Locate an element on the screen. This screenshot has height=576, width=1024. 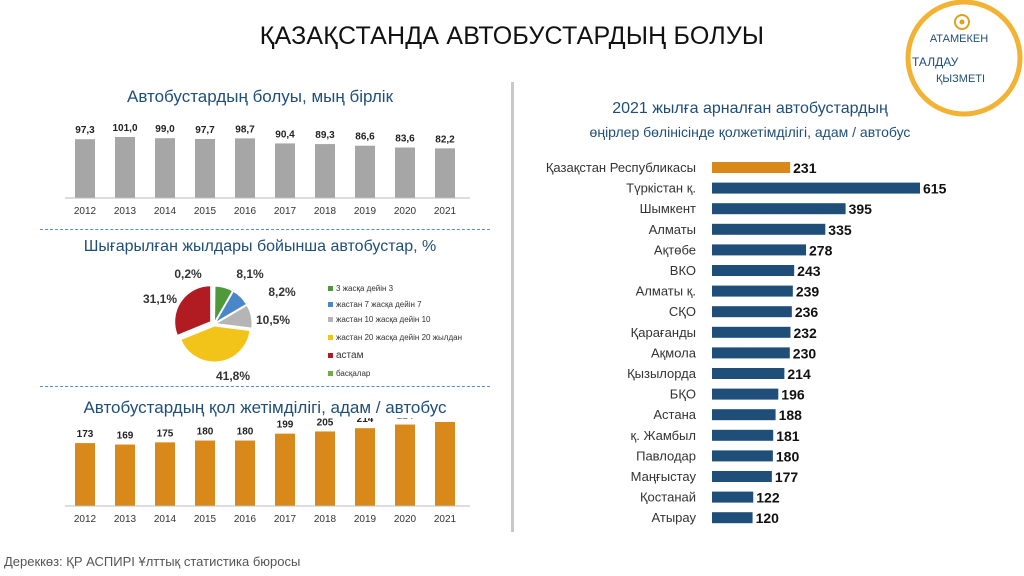
legend-label: астам is located at coordinates (350, 355).